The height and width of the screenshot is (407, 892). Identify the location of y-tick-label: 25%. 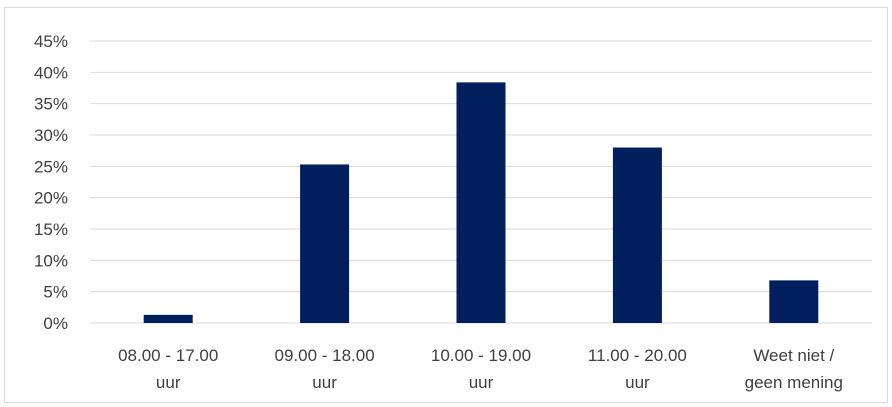
(51, 166).